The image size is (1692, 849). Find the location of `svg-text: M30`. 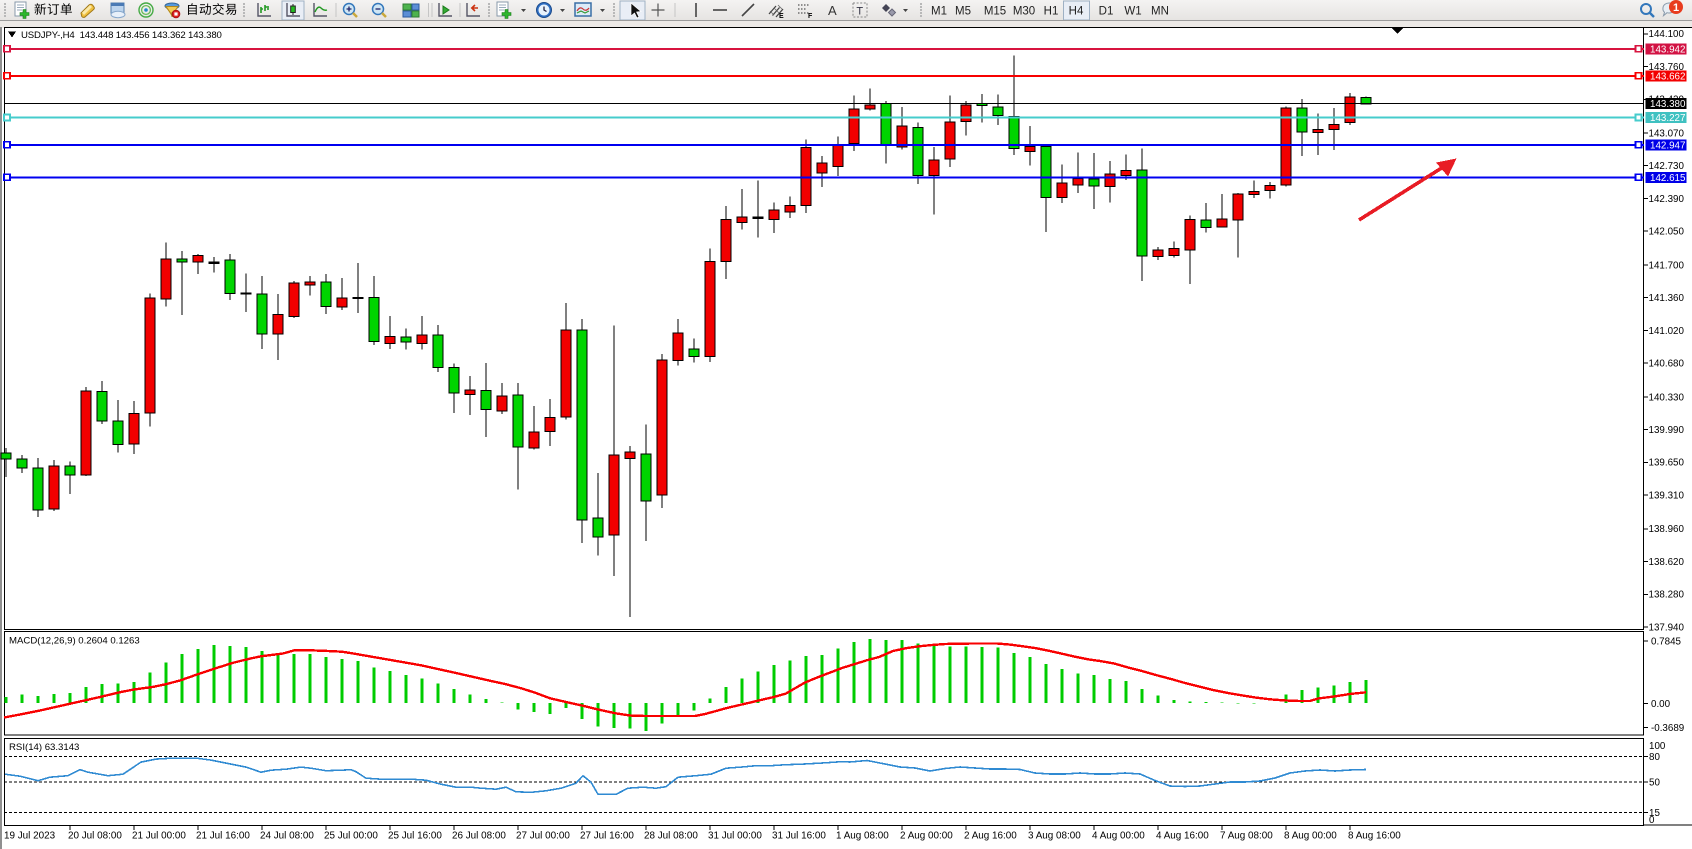

svg-text: M30 is located at coordinates (1024, 12).